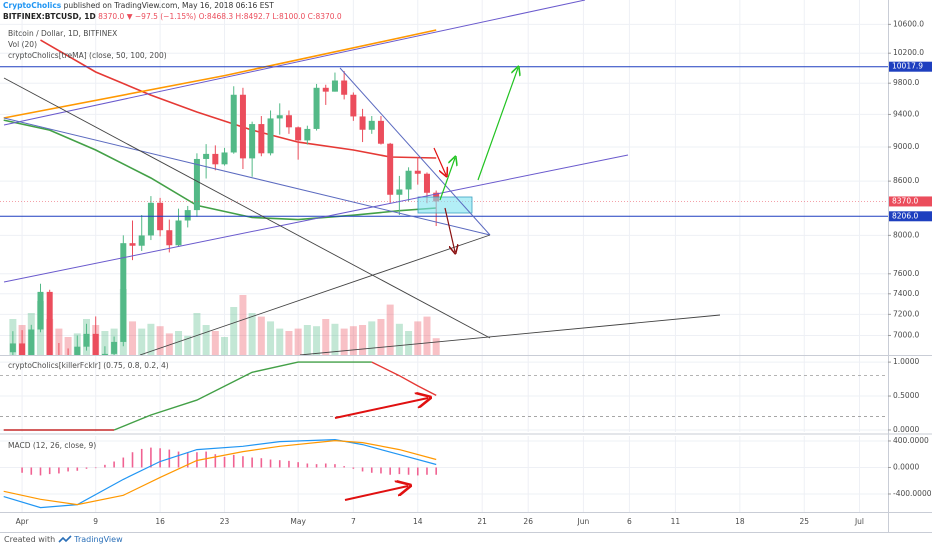 The width and height of the screenshot is (932, 550). I want to click on x-tick-label: 25, so click(804, 521).